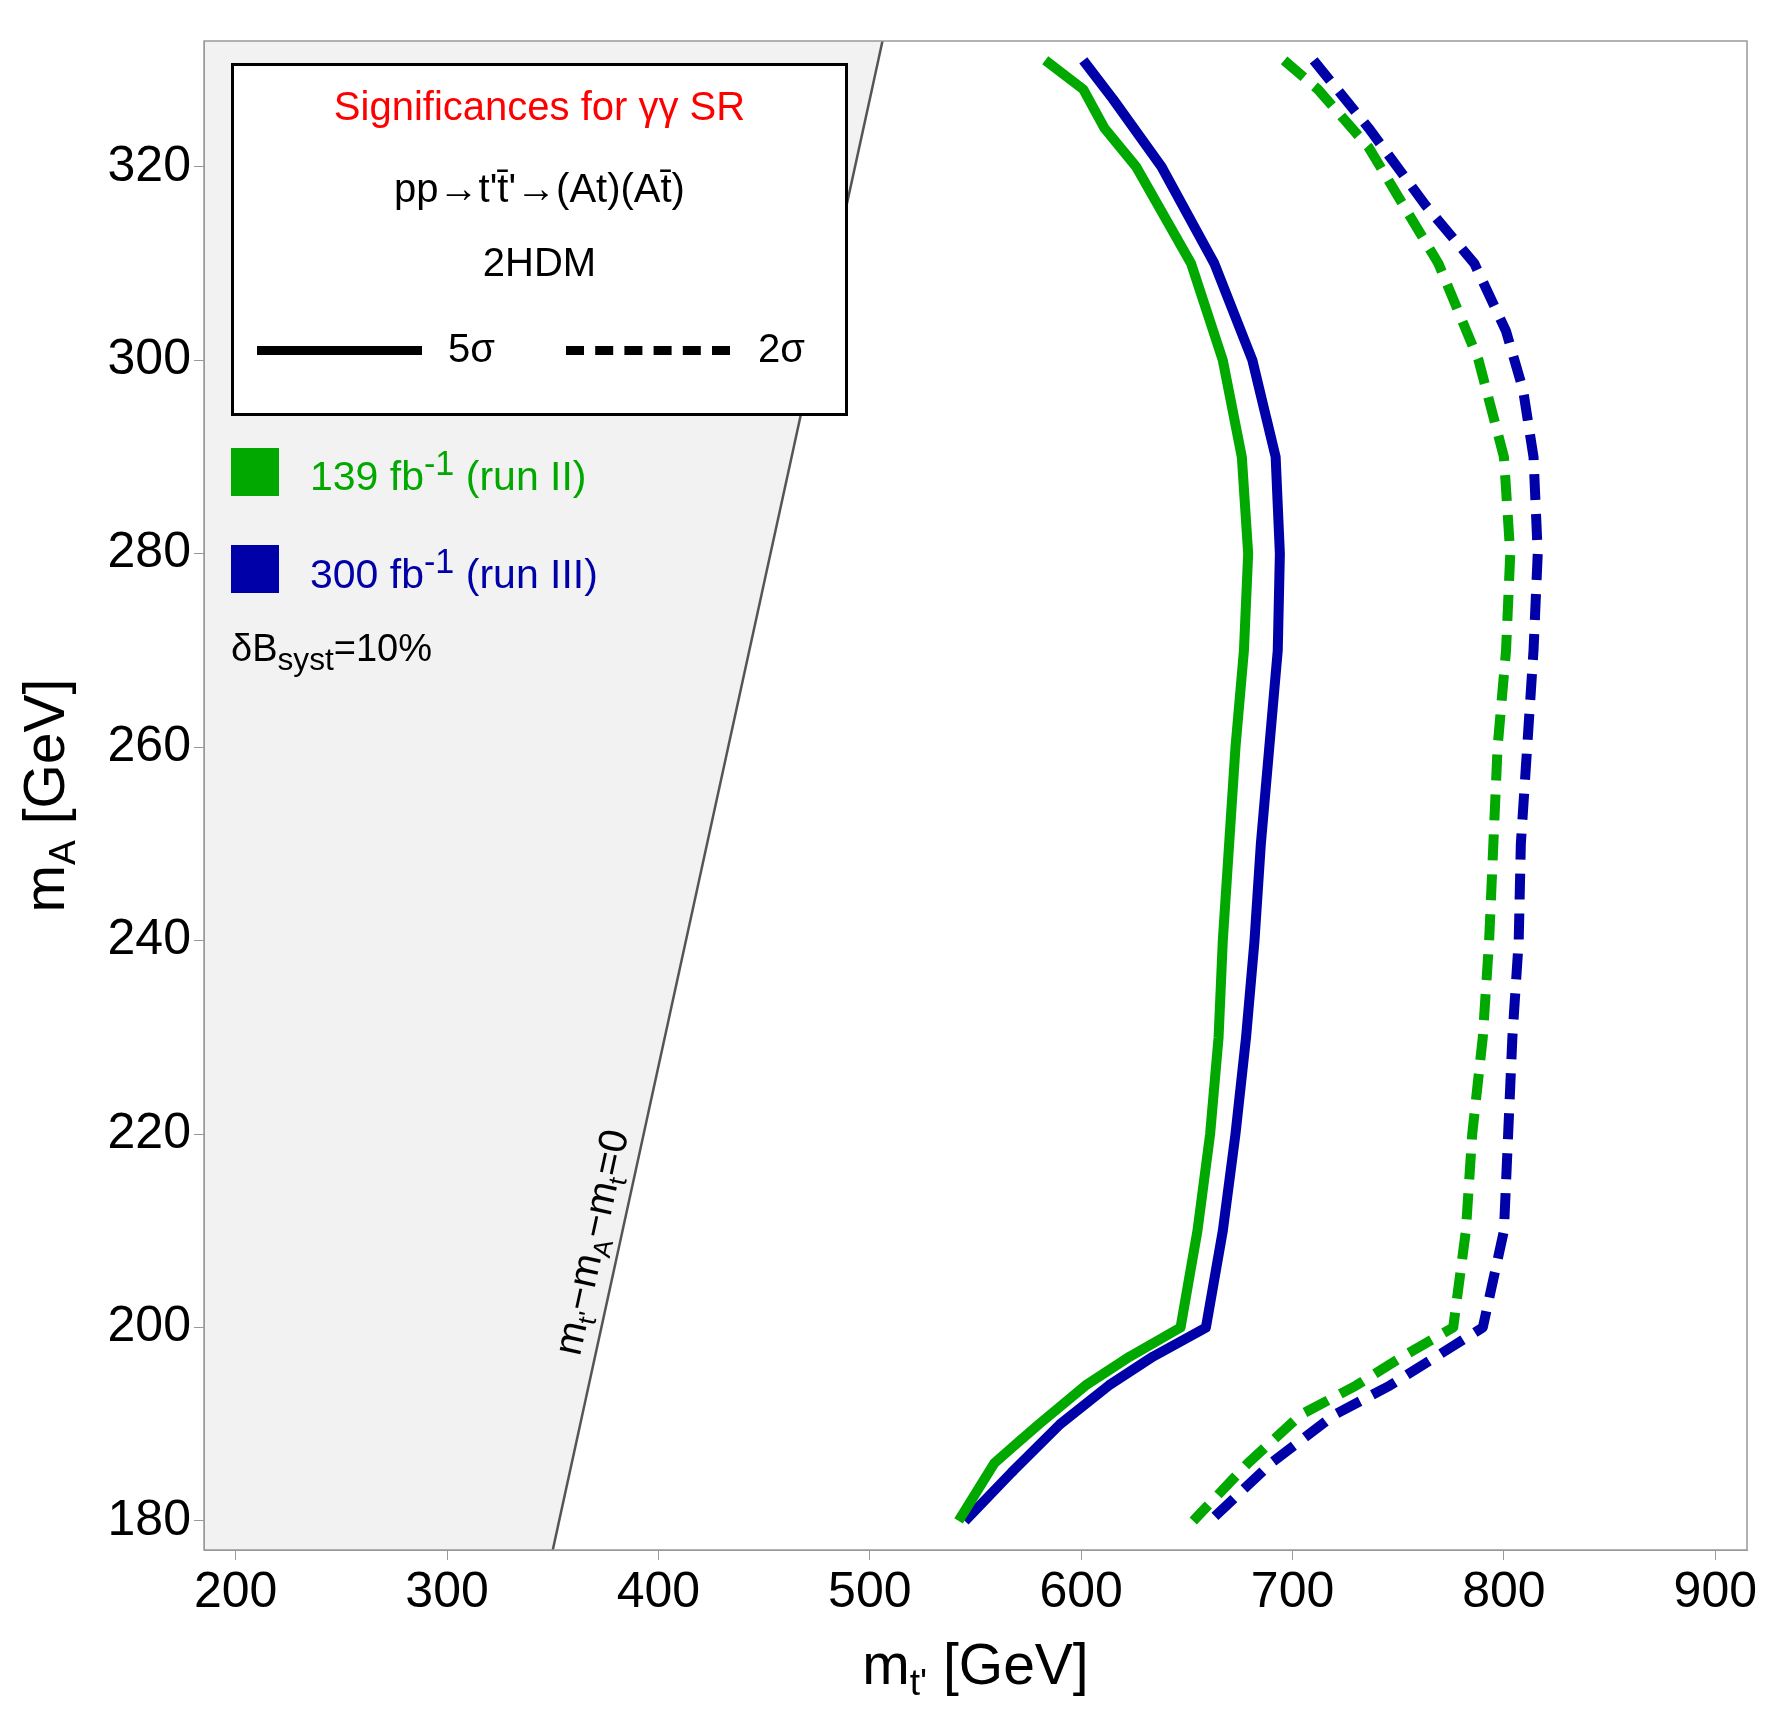 This screenshot has height=1711, width=1771. What do you see at coordinates (149, 163) in the screenshot?
I see `y-tick-label: 320` at bounding box center [149, 163].